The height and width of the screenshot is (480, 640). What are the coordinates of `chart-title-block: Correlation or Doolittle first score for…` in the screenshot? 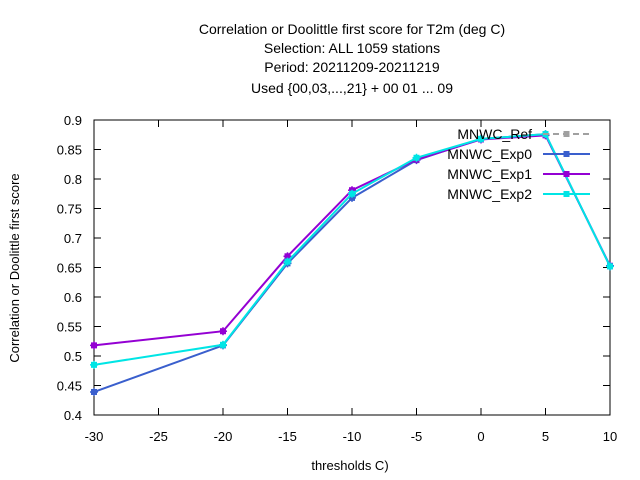 It's located at (352, 58).